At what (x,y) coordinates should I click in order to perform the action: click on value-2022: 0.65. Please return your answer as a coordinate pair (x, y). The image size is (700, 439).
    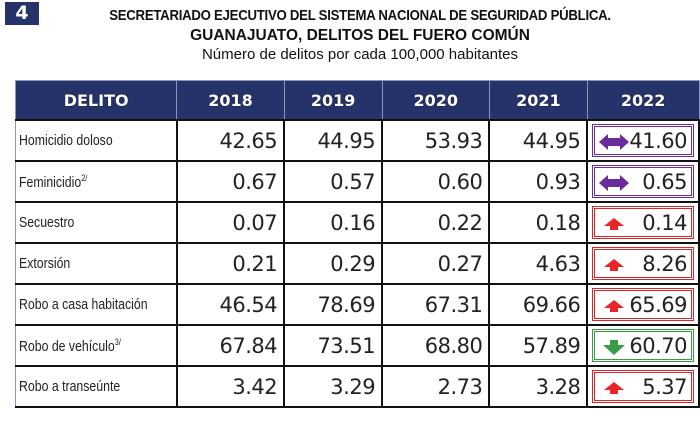
    Looking at the image, I should click on (664, 181).